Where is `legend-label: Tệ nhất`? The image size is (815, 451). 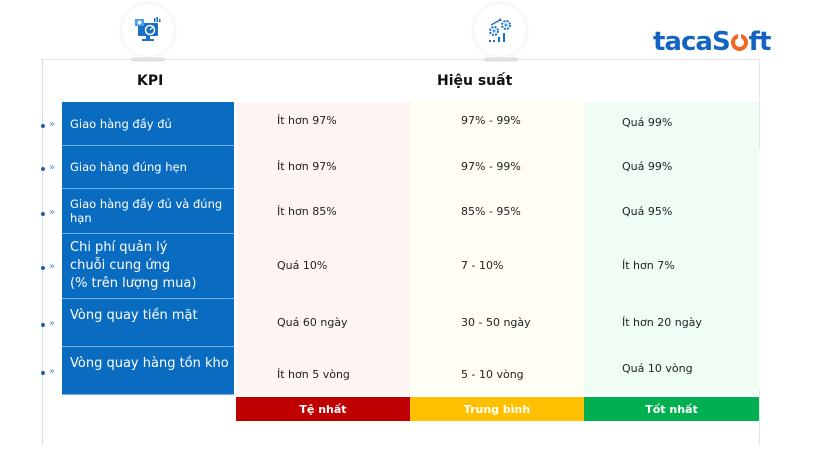
legend-label: Tệ nhất is located at coordinates (323, 409).